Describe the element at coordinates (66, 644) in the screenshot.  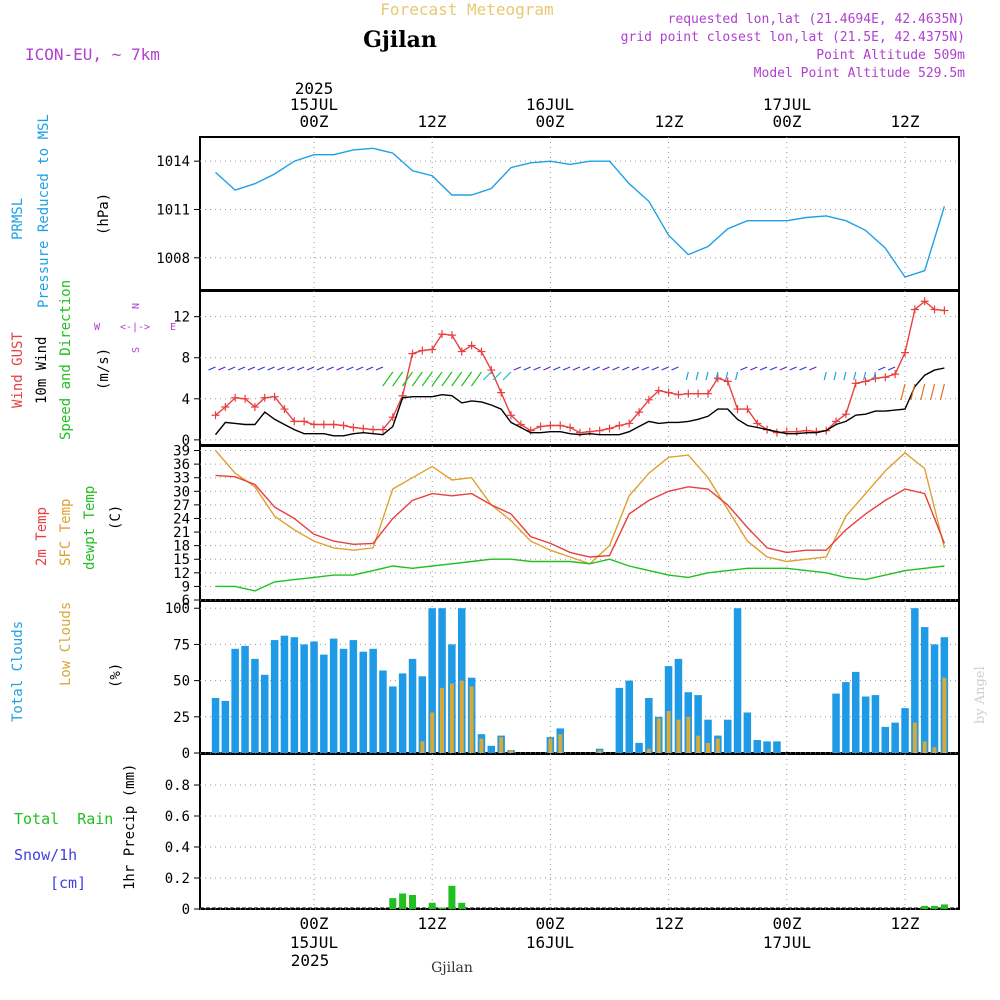
I see `cloud-low-label: Low Clouds` at that location.